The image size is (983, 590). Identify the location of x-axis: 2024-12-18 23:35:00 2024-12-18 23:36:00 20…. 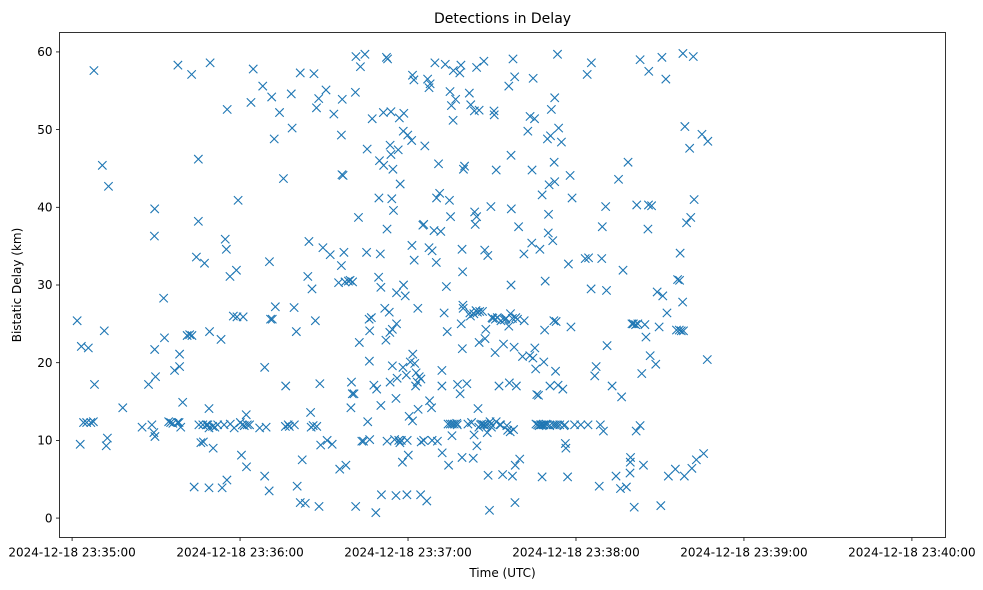
(492, 548).